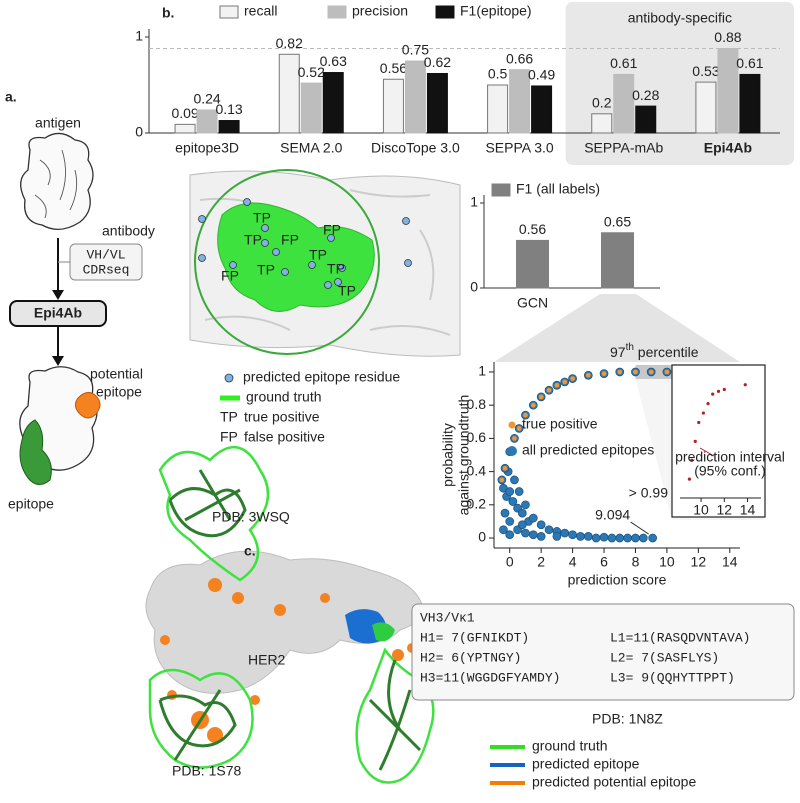 This screenshot has width=800, height=803. Describe the element at coordinates (289, 43) in the screenshot. I see `value-label: 0.82` at that location.